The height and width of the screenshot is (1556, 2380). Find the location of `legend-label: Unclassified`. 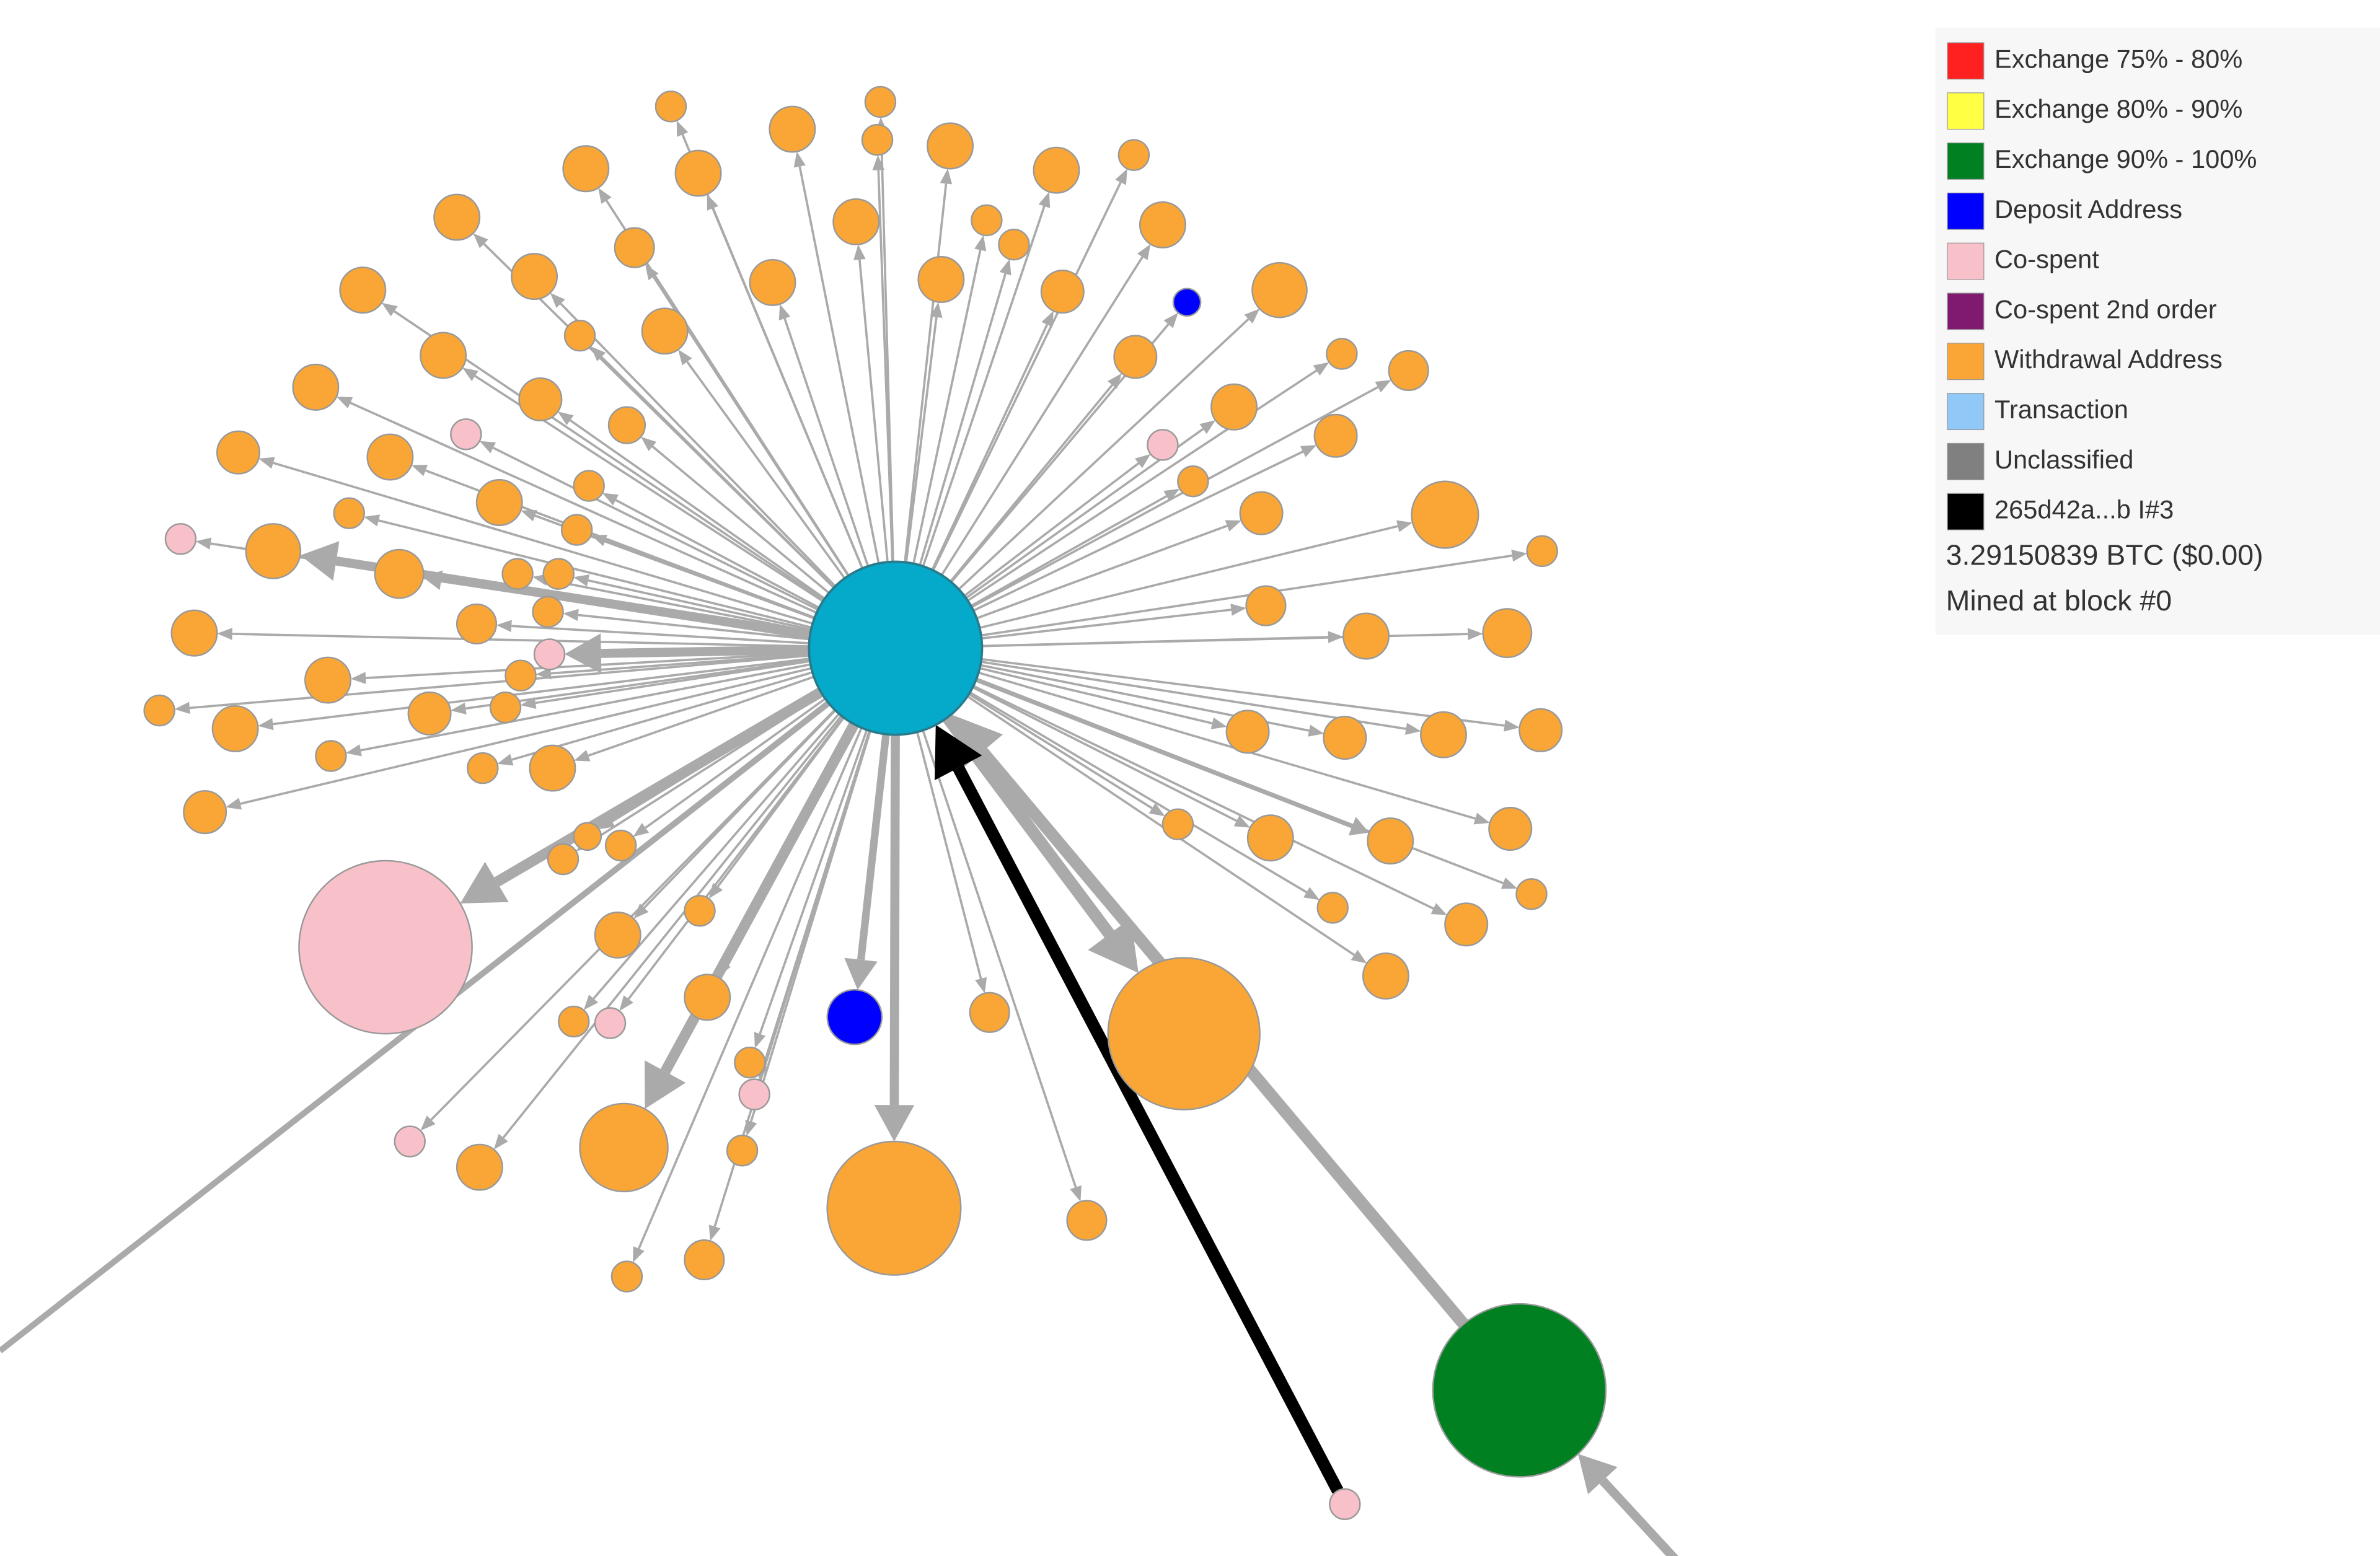

legend-label: Unclassified is located at coordinates (2063, 459).